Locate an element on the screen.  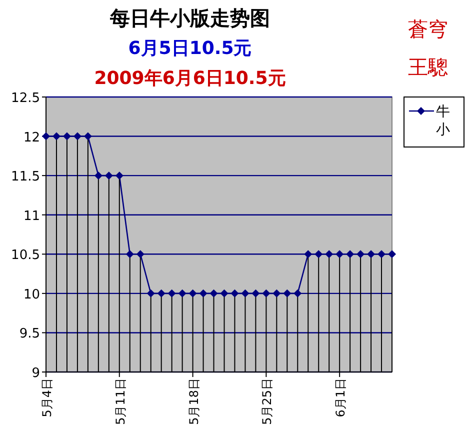
y-tick-label: 9 is located at coordinates (36, 373).